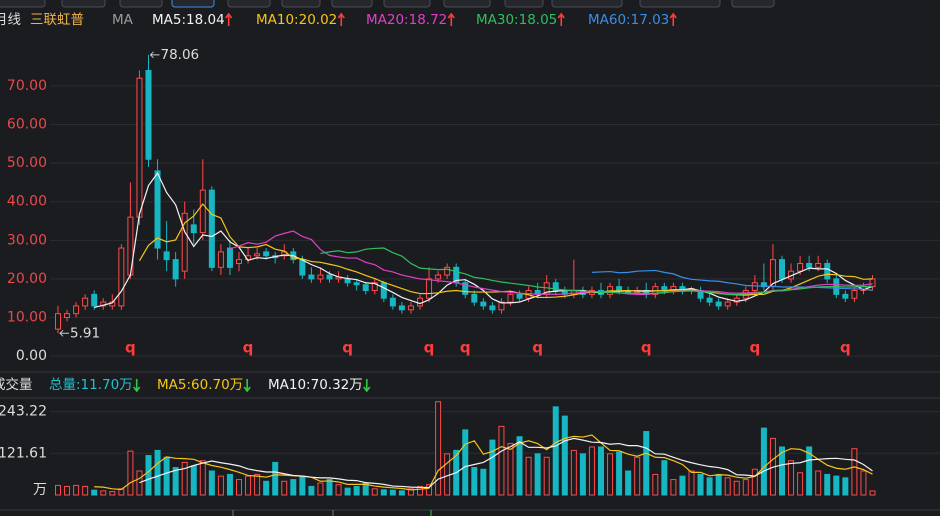  What do you see at coordinates (57, 20) in the screenshot?
I see `stock-name: 三联虹普` at bounding box center [57, 20].